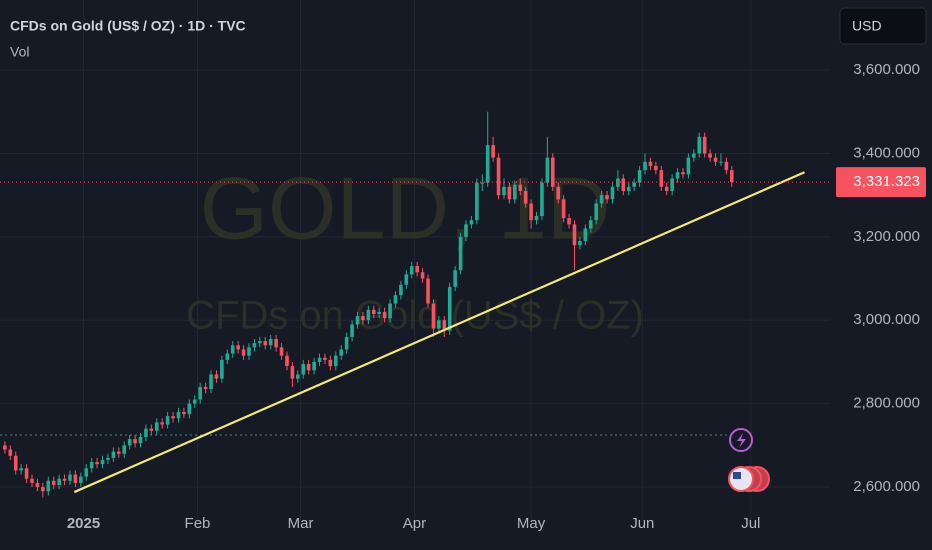  What do you see at coordinates (749, 460) in the screenshot?
I see `event-icons` at bounding box center [749, 460].